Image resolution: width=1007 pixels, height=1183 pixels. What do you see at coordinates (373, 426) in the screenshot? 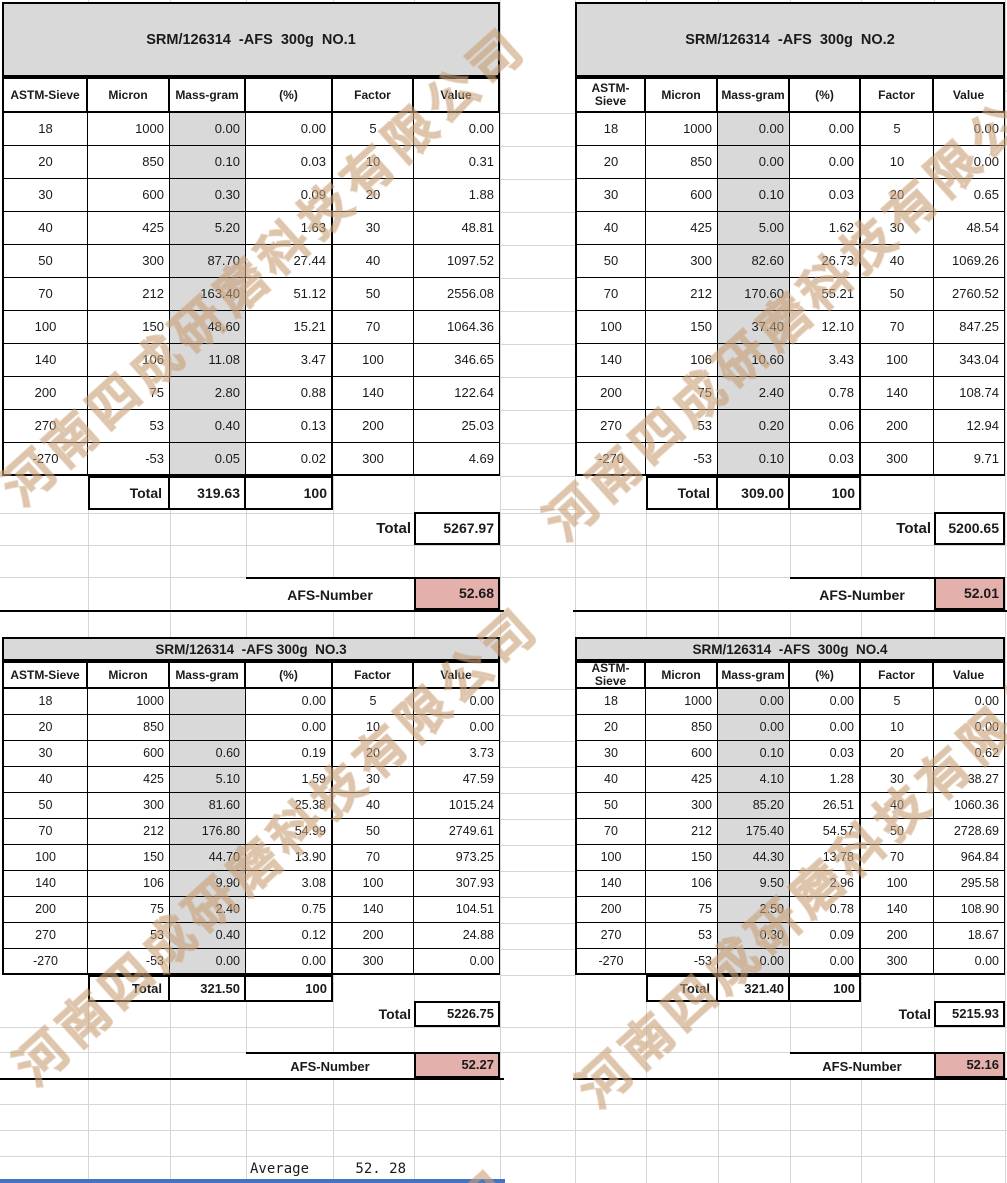
I see `table-cell: 200` at bounding box center [373, 426].